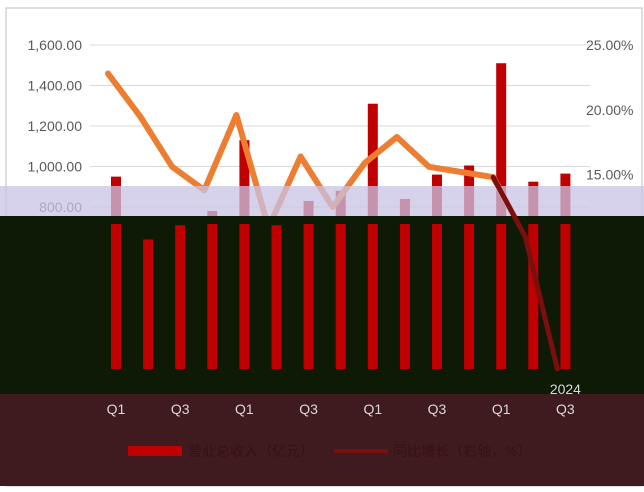 Image resolution: width=644 pixels, height=492 pixels. What do you see at coordinates (344, 399) in the screenshot?
I see `x-axis: Q1 Q3 Q1 Q3 Q1 Q3 Q1 Q3 2024` at bounding box center [344, 399].